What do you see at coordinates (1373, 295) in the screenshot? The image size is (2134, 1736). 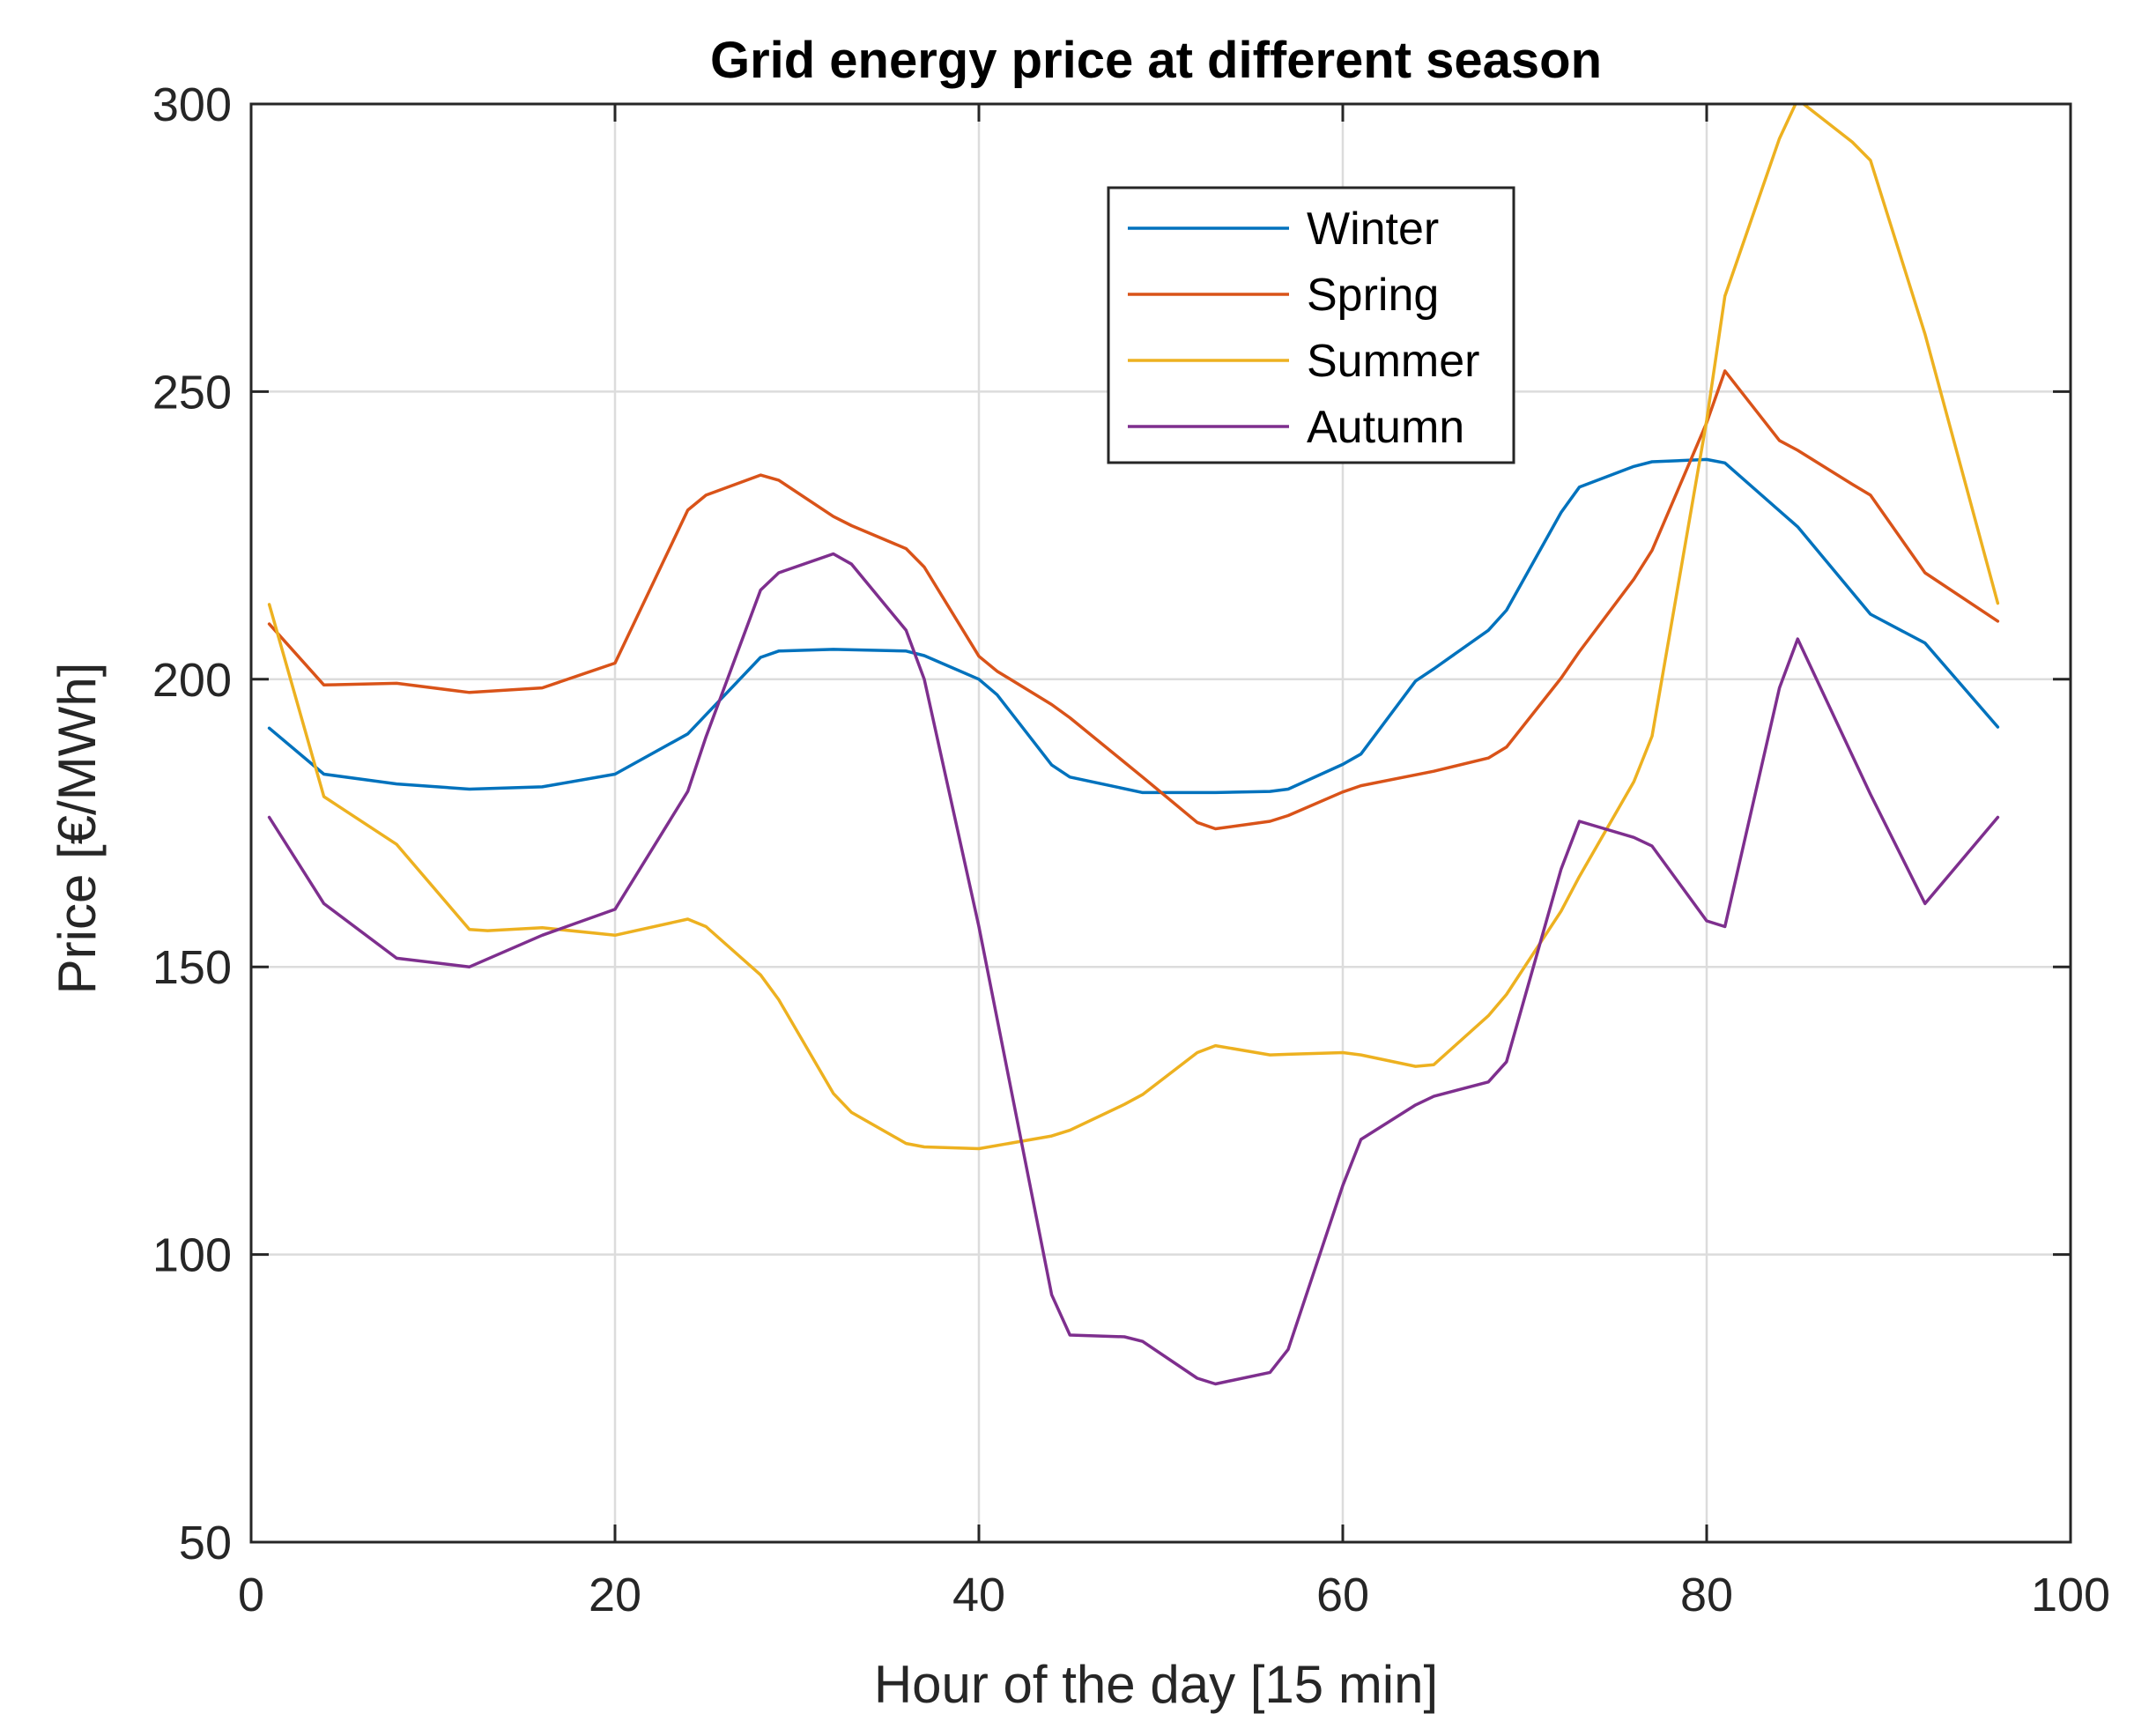 I see `legend-label-spring: Spring` at bounding box center [1373, 295].